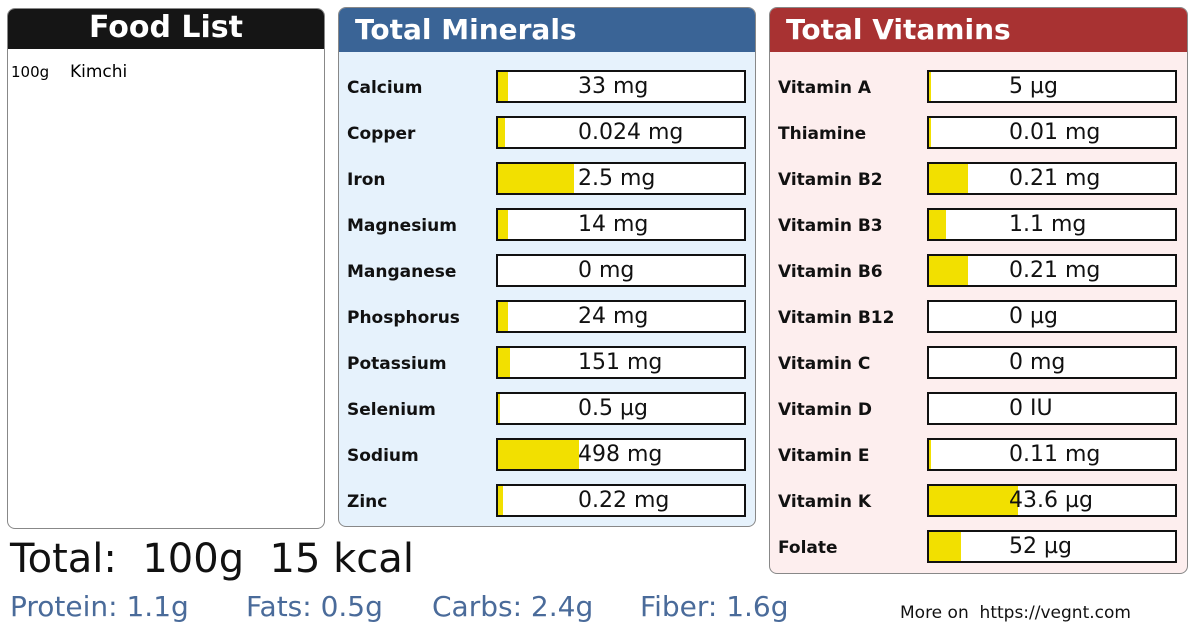 The height and width of the screenshot is (630, 1200). What do you see at coordinates (825, 410) in the screenshot?
I see `row-label: Vitamin D` at bounding box center [825, 410].